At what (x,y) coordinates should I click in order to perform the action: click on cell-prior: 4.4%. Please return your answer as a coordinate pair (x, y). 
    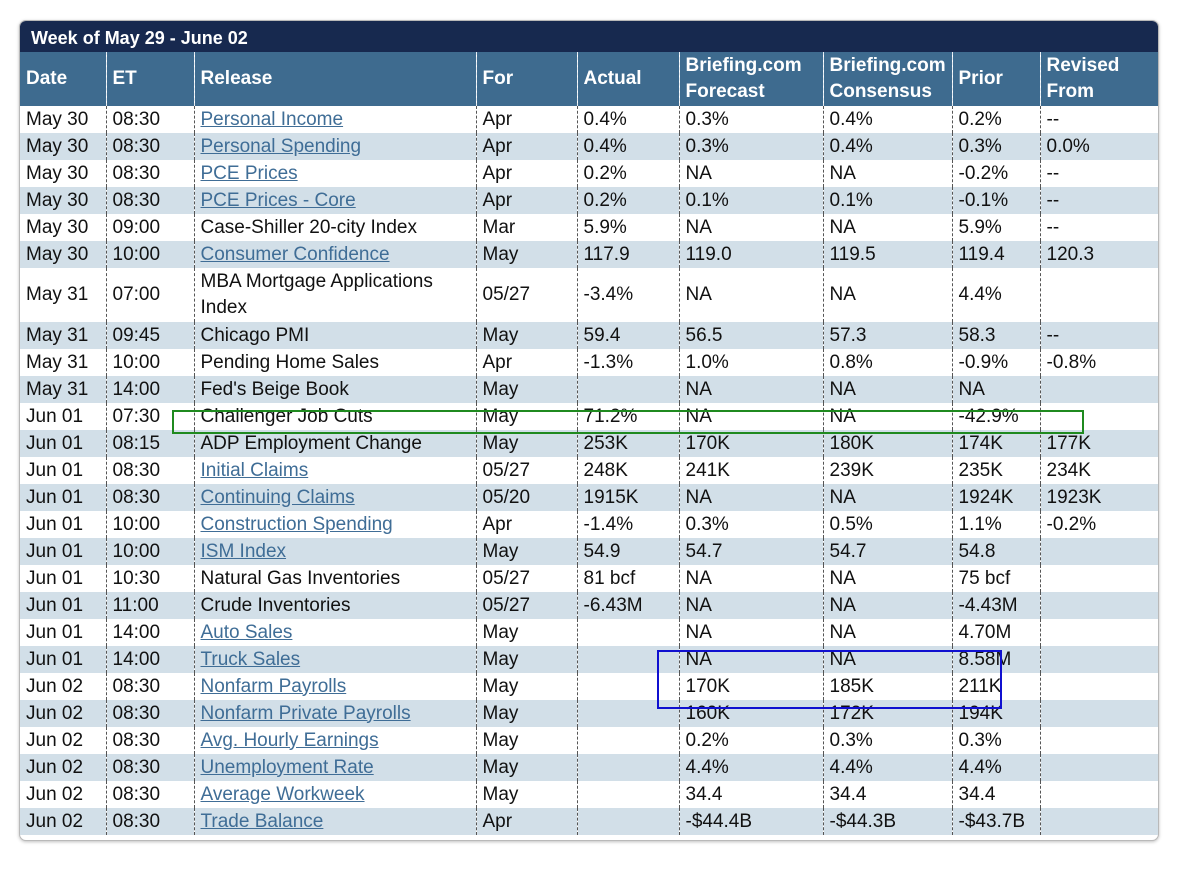
    Looking at the image, I should click on (995, 767).